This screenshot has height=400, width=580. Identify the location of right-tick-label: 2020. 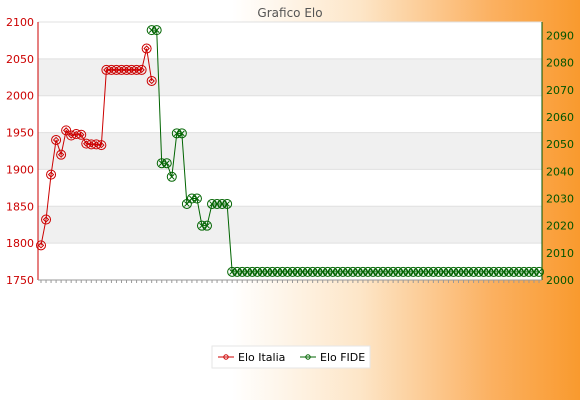
(560, 226).